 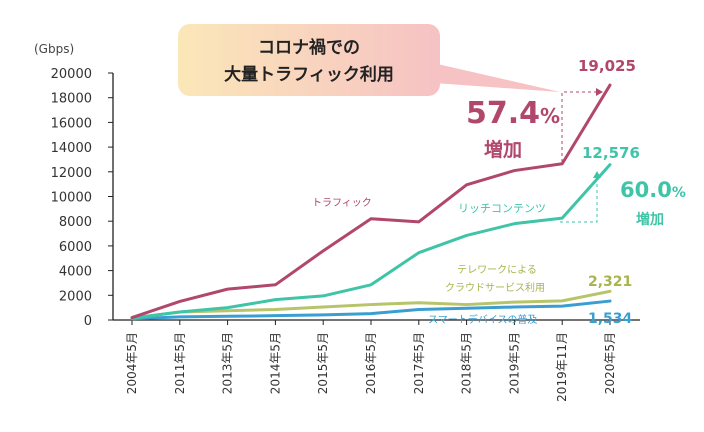 What do you see at coordinates (495, 288) in the screenshot?
I see `series-label-cloud-line2: クラウドサービス利用` at bounding box center [495, 288].